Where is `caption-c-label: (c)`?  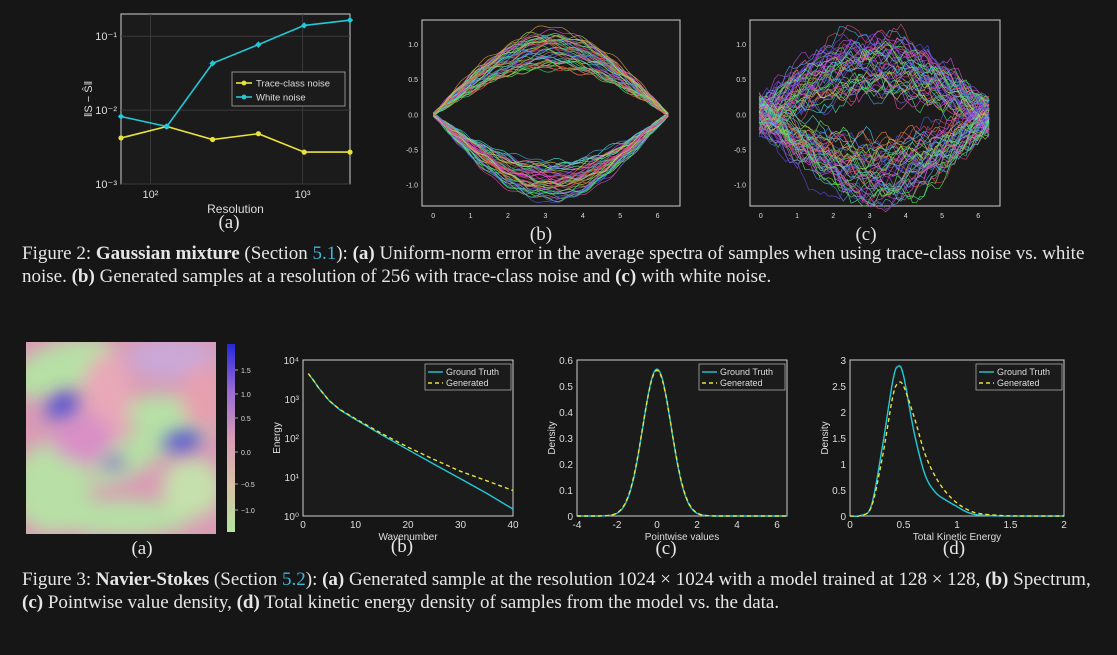
caption-c-label: (c) is located at coordinates (33, 602).